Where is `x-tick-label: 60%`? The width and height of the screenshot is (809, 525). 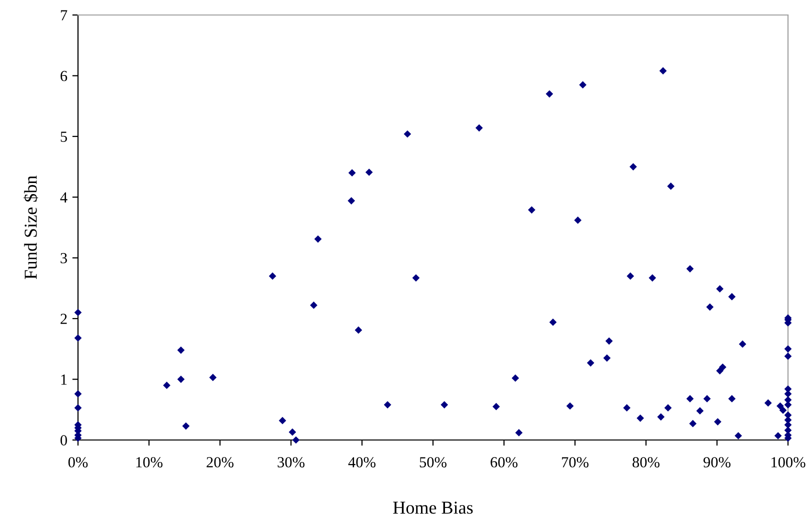 x-tick-label: 60% is located at coordinates (504, 462).